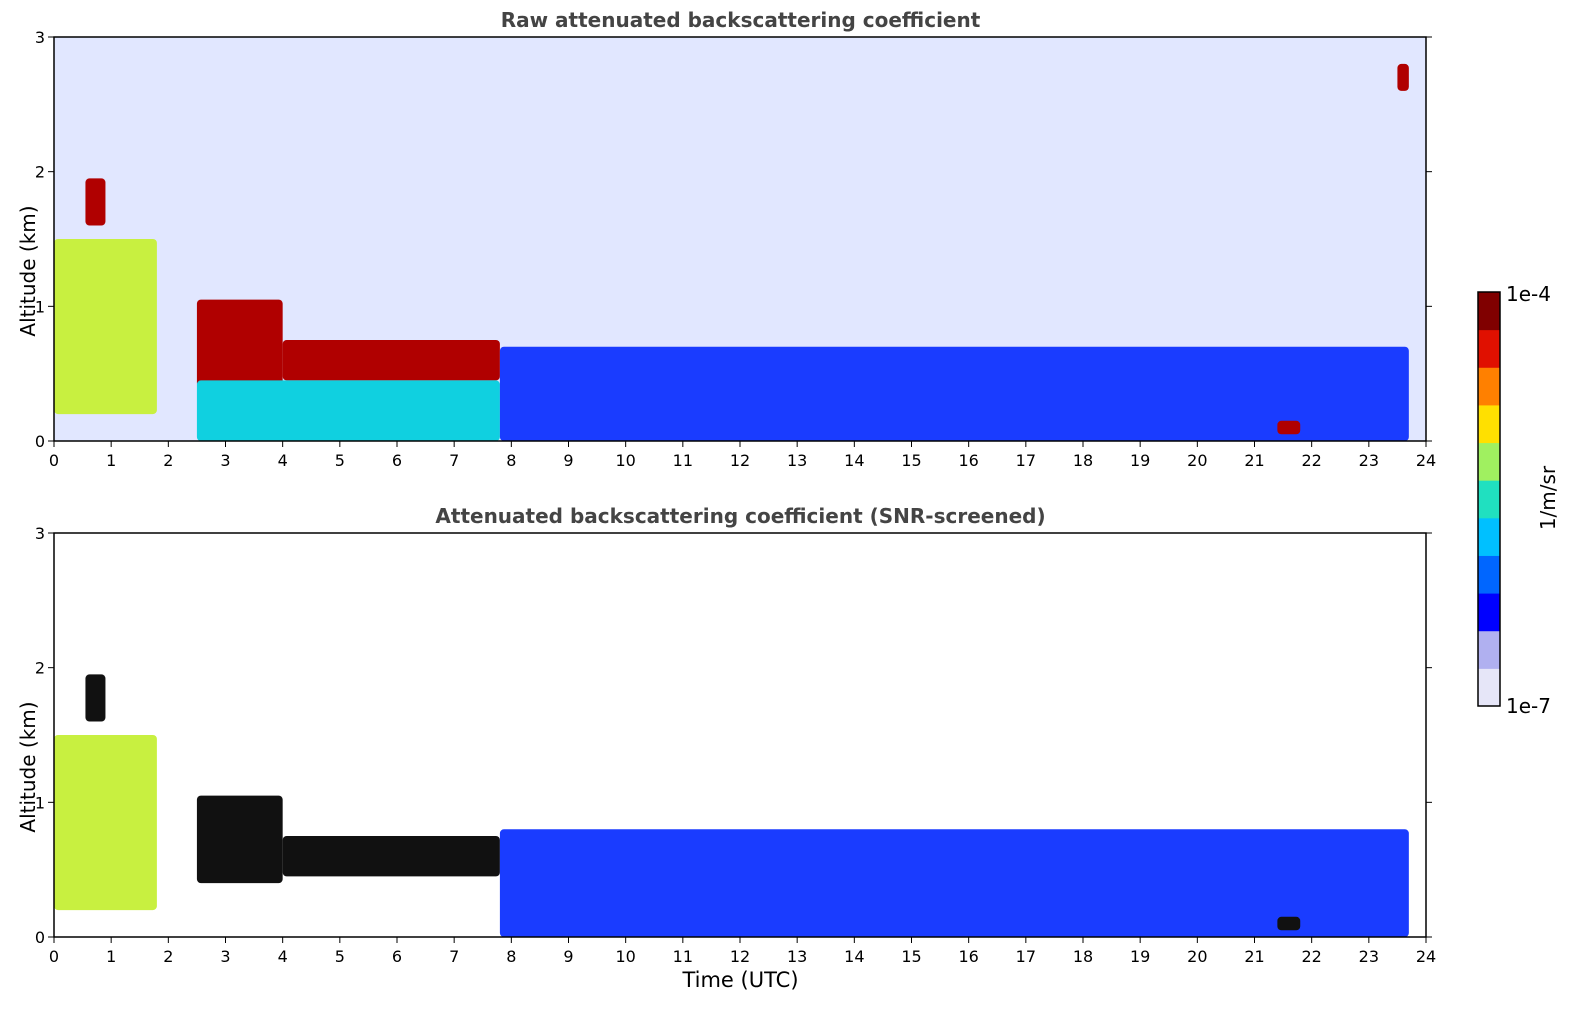 The width and height of the screenshot is (1595, 1020). What do you see at coordinates (111, 956) in the screenshot?
I see `bottom-x-tick-label: 1` at bounding box center [111, 956].